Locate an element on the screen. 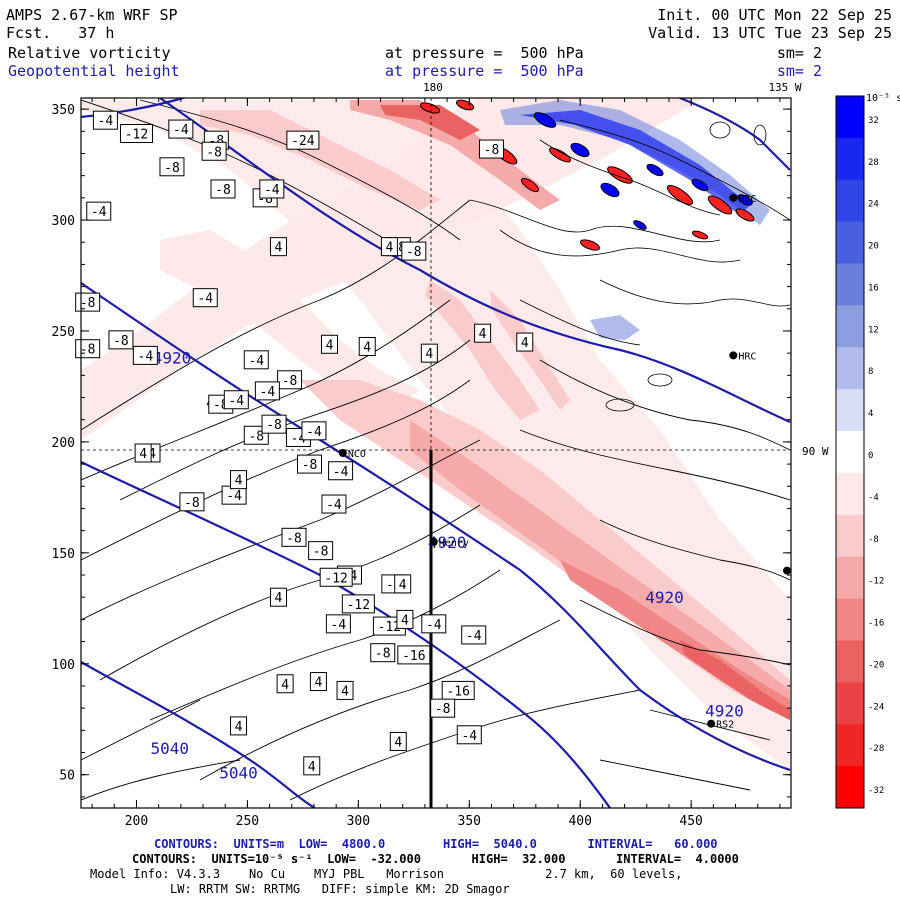 This screenshot has width=900, height=900. station-marker: BDC is located at coordinates (742, 199).